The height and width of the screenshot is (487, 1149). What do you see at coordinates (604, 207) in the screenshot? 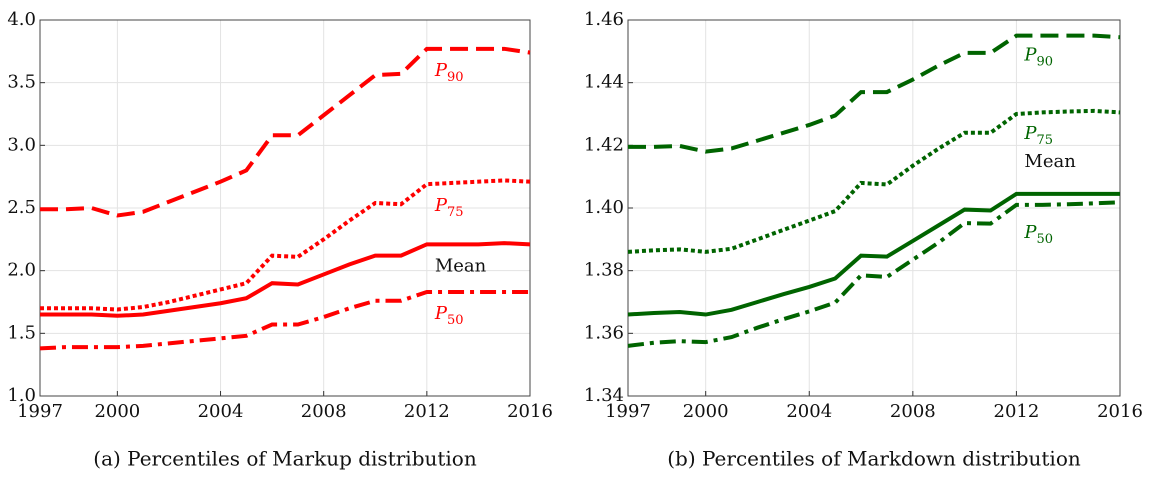
I see `y-tick-label: 1.40` at bounding box center [604, 207].